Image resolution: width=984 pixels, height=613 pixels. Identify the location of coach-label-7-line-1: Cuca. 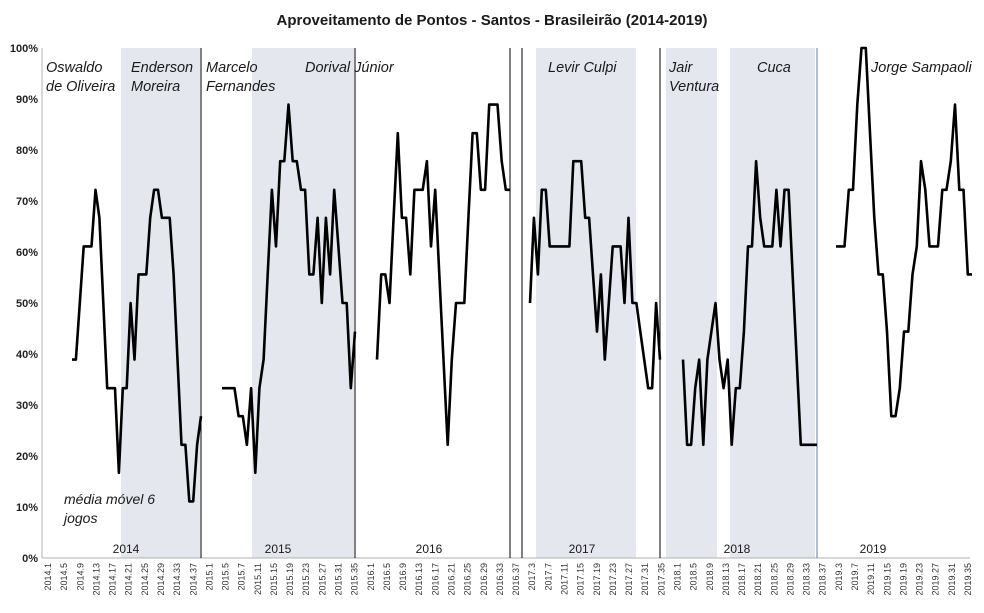
(774, 68).